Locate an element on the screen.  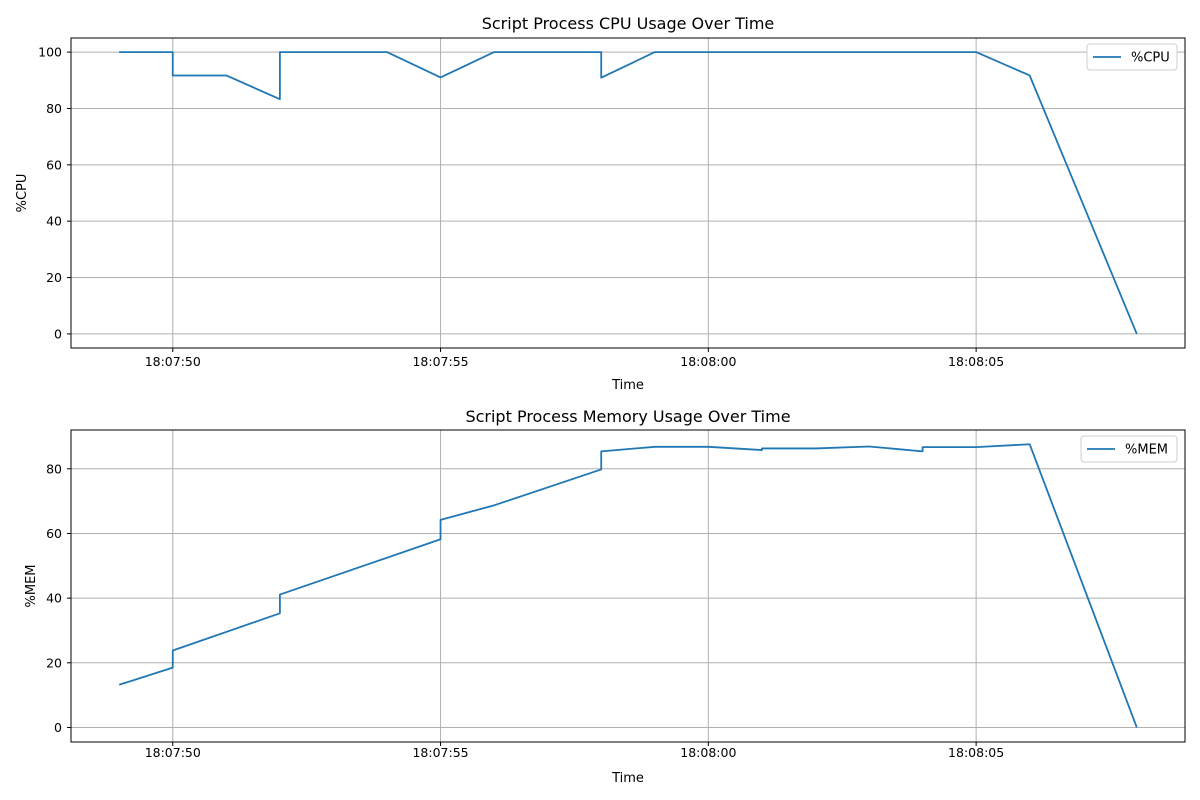
chart-title: Script Process Memory Usage Over Time is located at coordinates (627, 416).